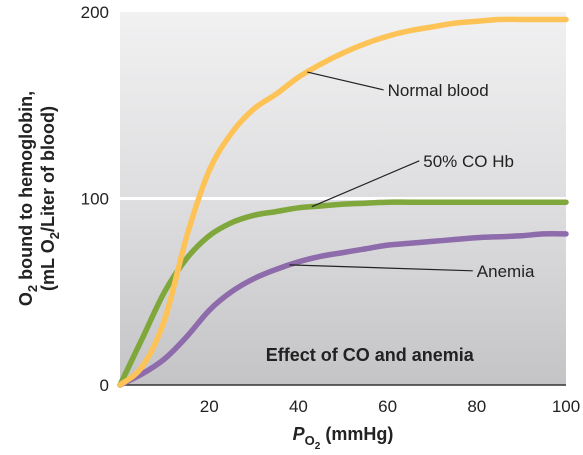 This screenshot has height=455, width=583. Describe the element at coordinates (104, 385) in the screenshot. I see `y-tick-label-0: 0` at that location.